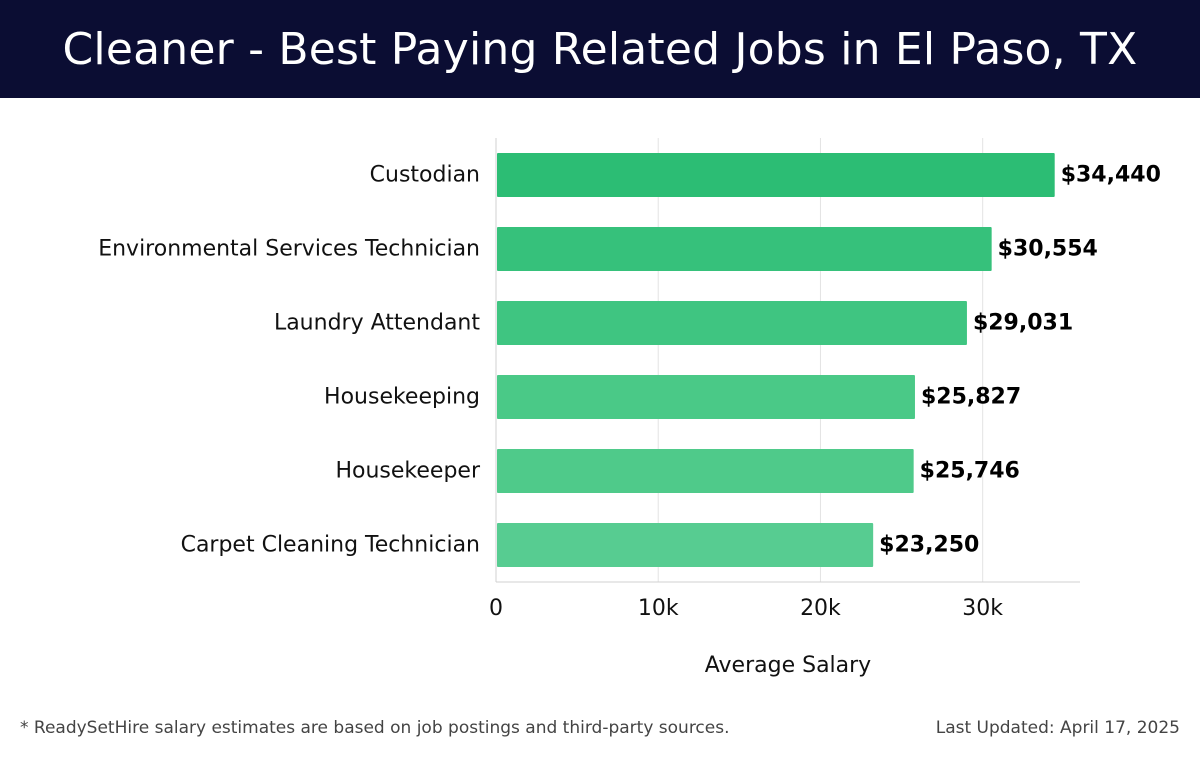 The image size is (1200, 758). I want to click on category-label: Laundry Attendant, so click(377, 323).